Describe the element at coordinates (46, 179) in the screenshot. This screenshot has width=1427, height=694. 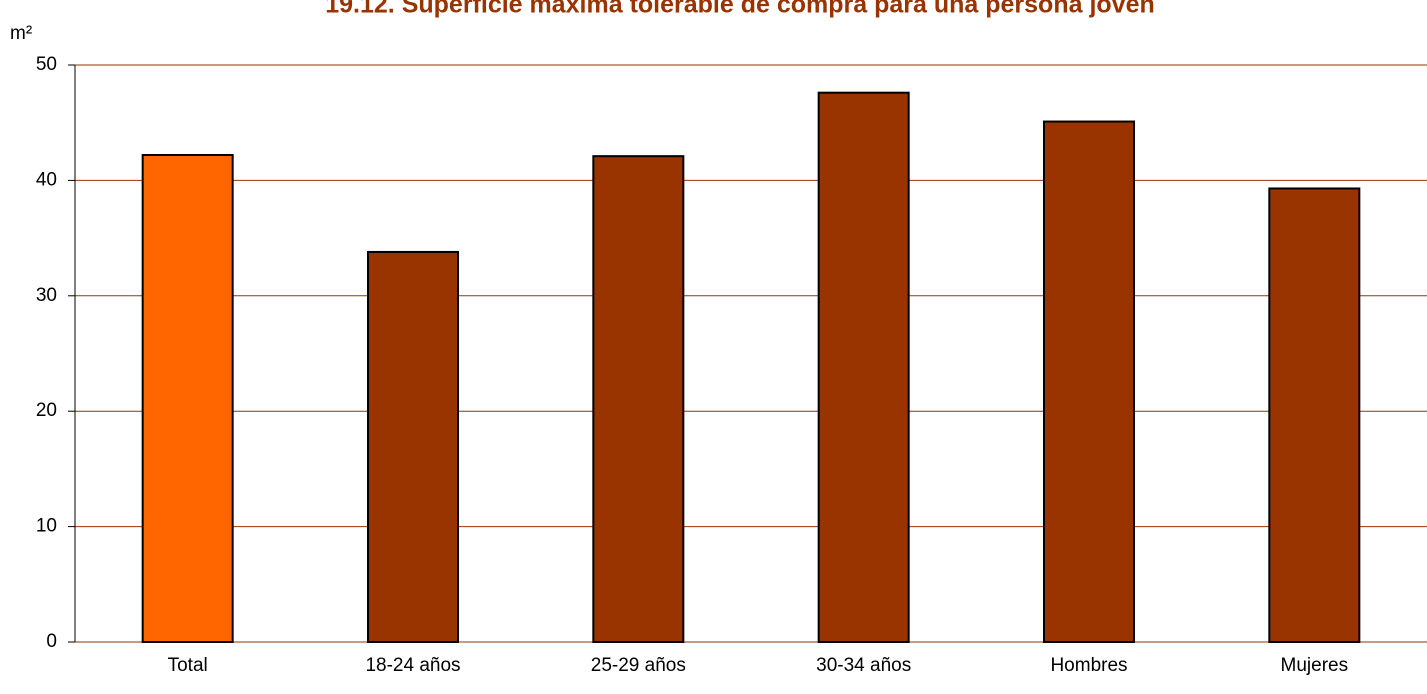
I see `y-tick-label: 40` at that location.